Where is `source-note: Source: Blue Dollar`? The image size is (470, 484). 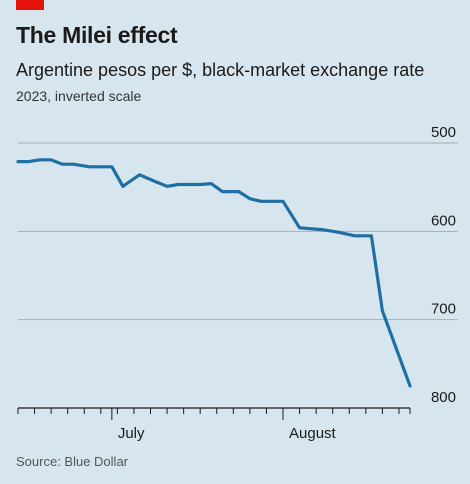
source-note: Source: Blue Dollar is located at coordinates (72, 461).